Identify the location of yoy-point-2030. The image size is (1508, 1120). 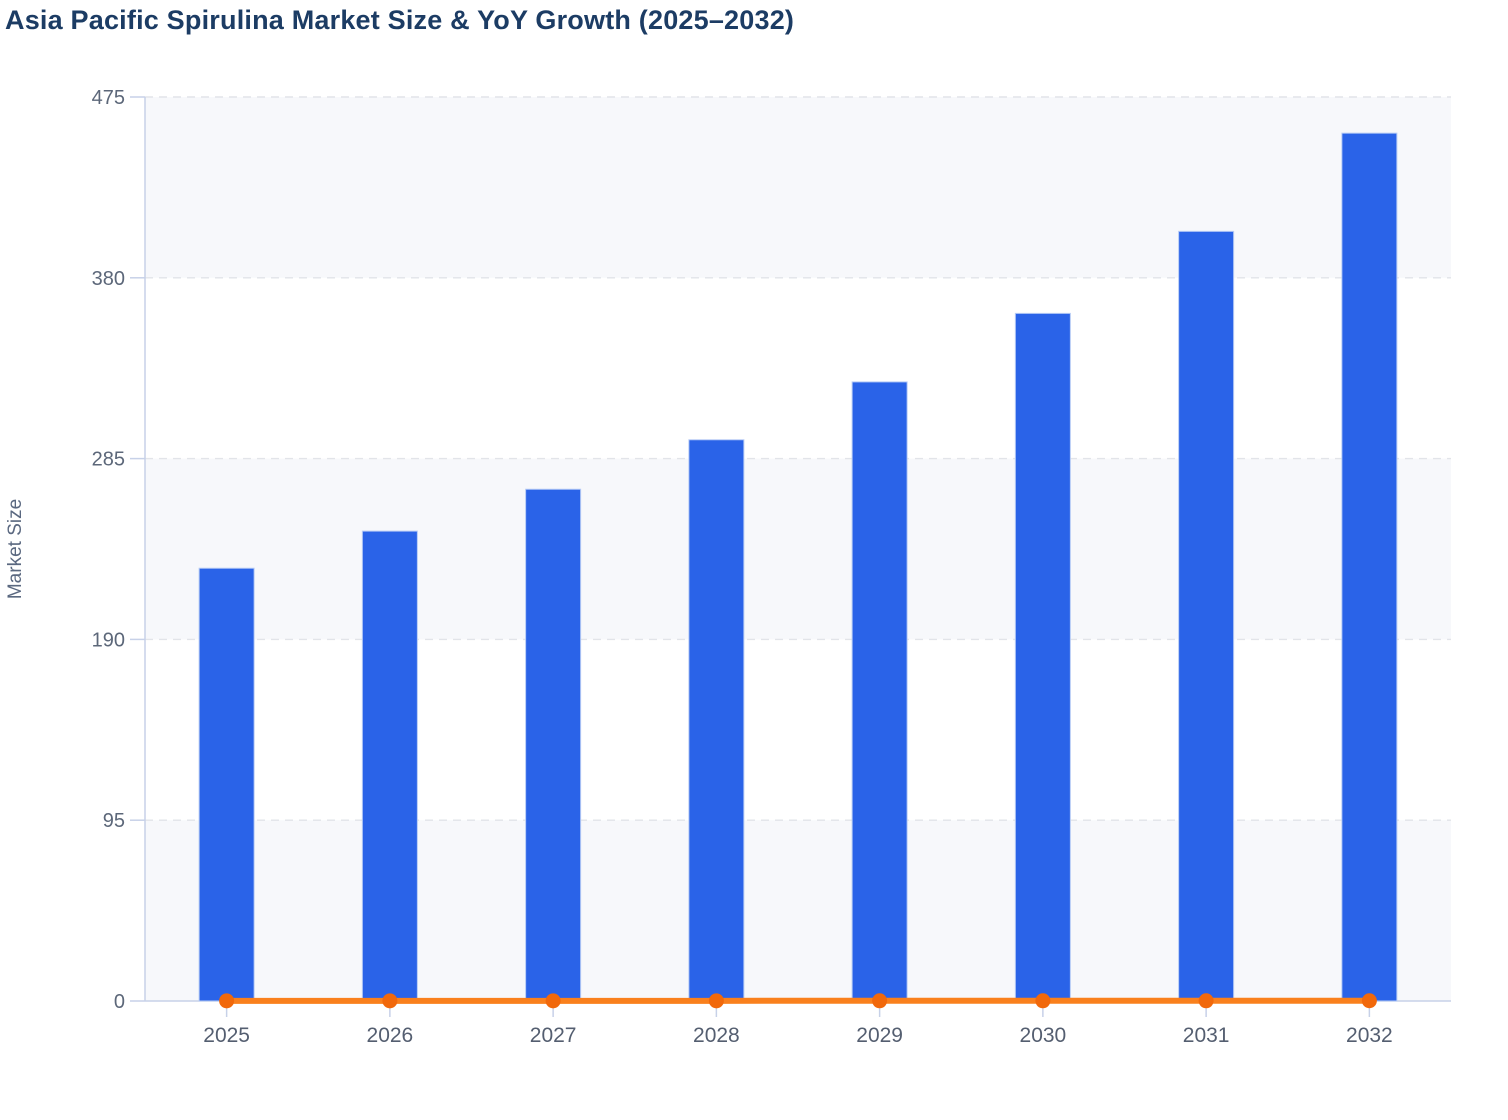
(1043, 1001).